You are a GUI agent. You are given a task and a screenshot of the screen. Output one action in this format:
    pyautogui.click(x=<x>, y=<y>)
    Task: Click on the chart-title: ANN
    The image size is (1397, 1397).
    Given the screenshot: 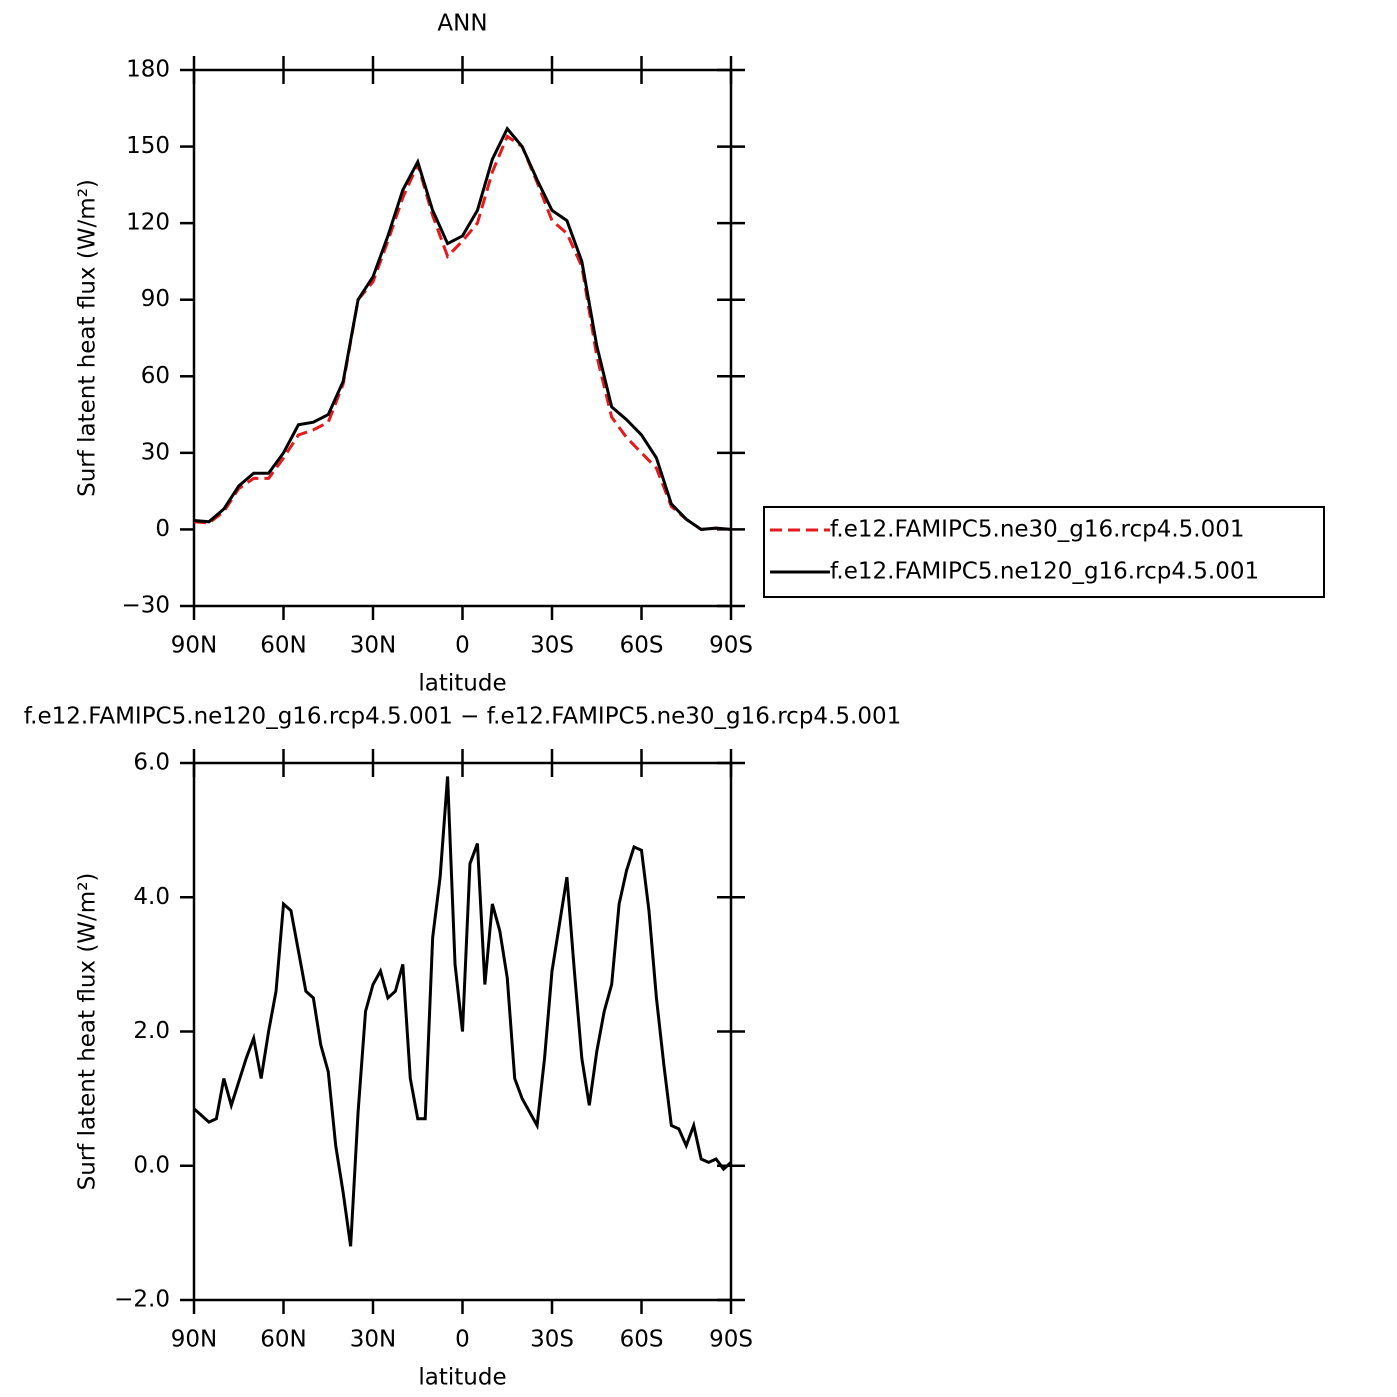 What is the action you would take?
    pyautogui.click(x=462, y=24)
    